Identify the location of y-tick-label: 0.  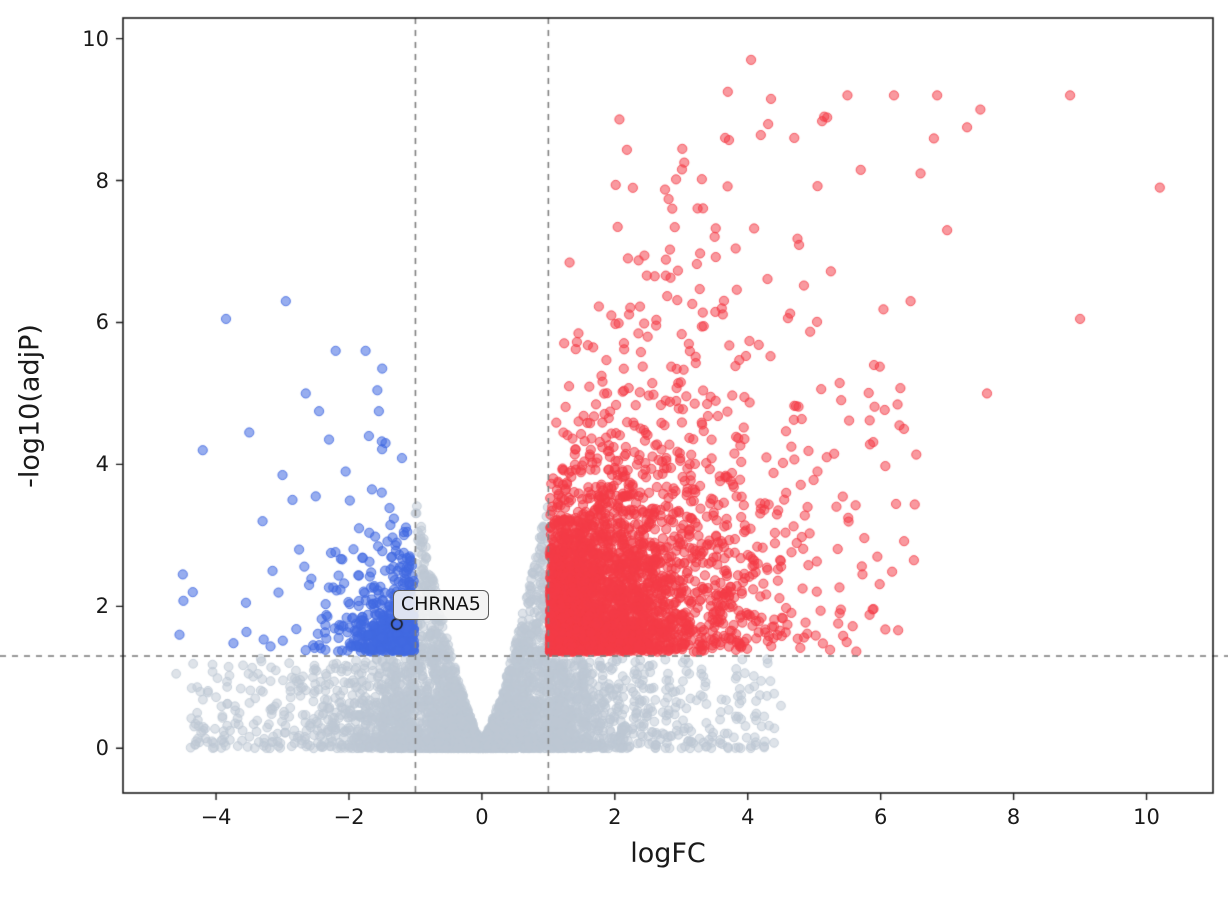
(102, 748).